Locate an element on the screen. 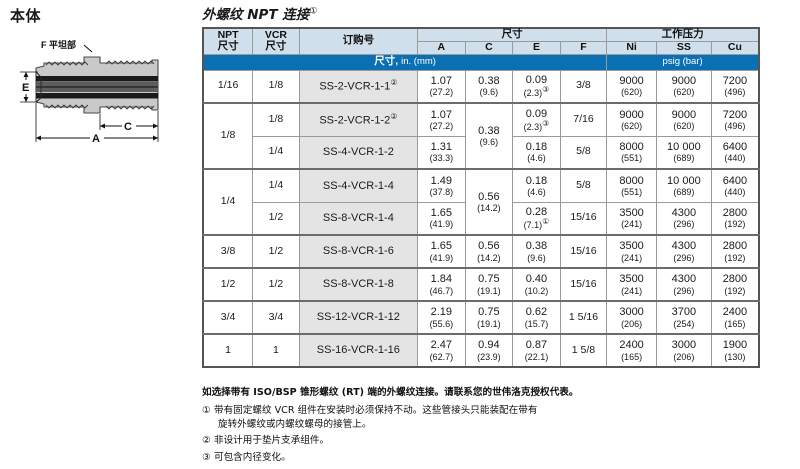 Image resolution: width=800 pixels, height=469 pixels. table-header: NPT 尺寸 VCR 尺寸 订购号 尺寸 工作压力 A C E F is located at coordinates (481, 49).